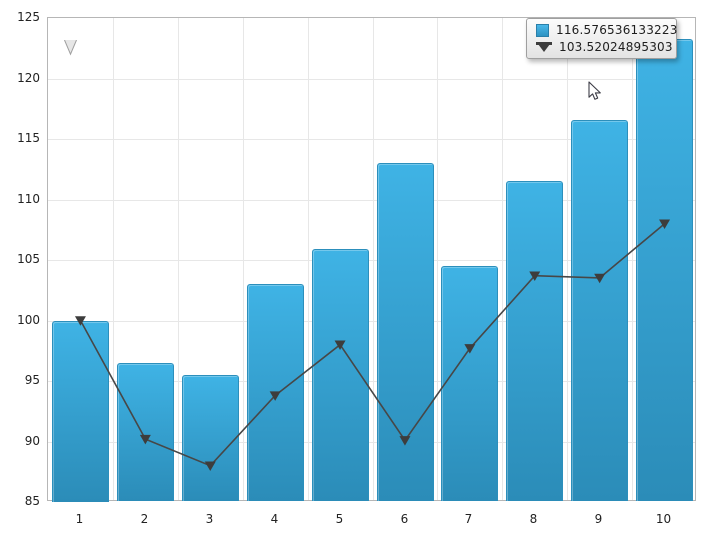 Image resolution: width=705 pixels, height=534 pixels. Describe the element at coordinates (595, 91) in the screenshot. I see `mouse-cursor-icon` at that location.